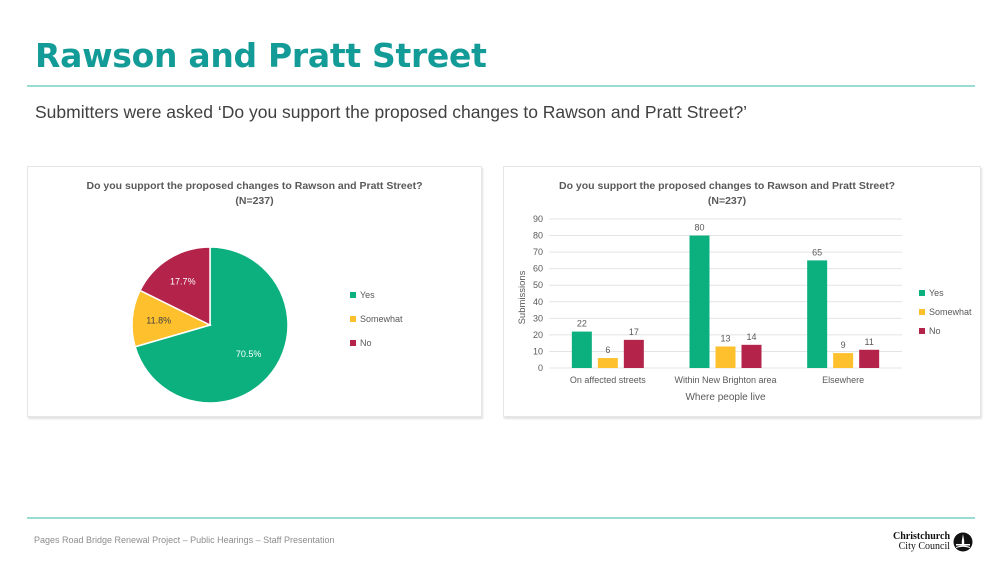 The width and height of the screenshot is (1003, 565). I want to click on pie-data-label: 70.5%, so click(249, 354).